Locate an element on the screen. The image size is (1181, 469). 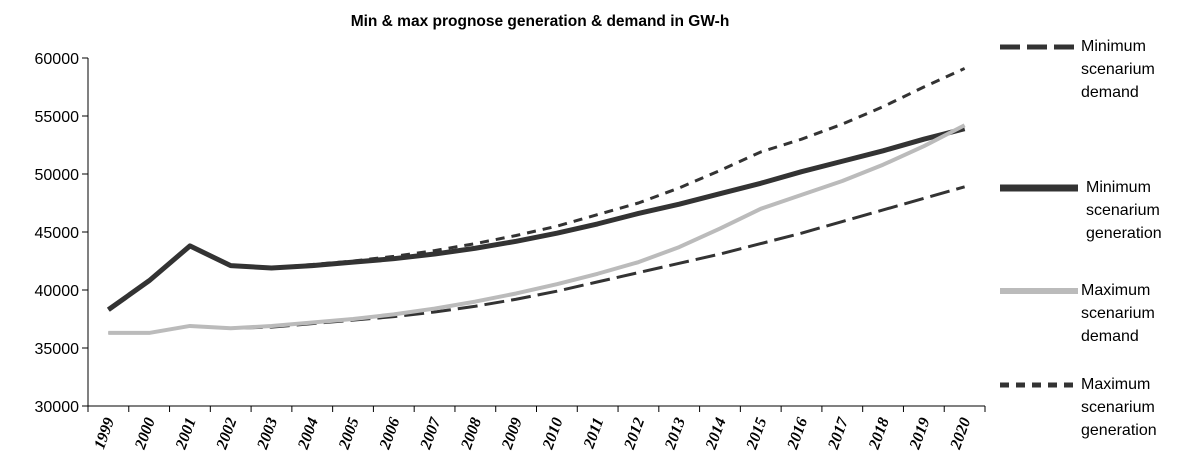
x-tick-label: 2007 is located at coordinates (431, 434).